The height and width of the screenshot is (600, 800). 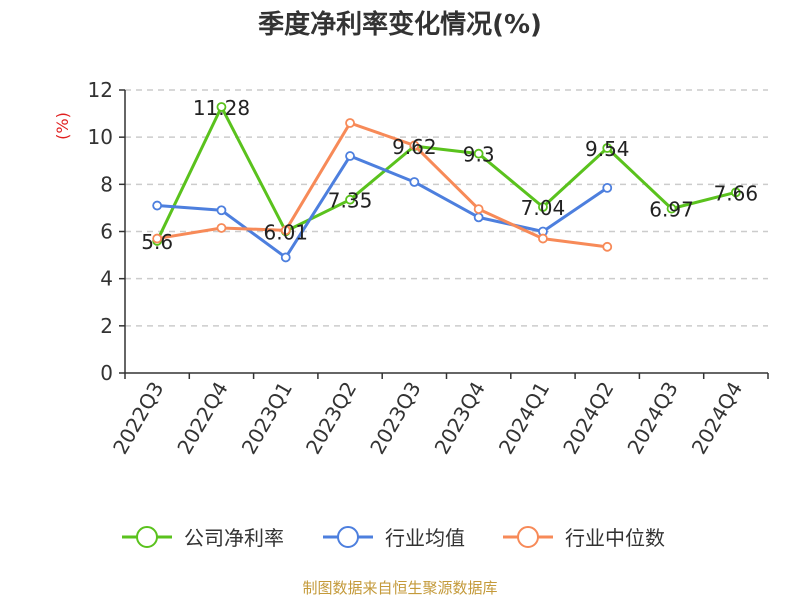 I want to click on x-tick-label: 2024Q4, so click(x=717, y=418).